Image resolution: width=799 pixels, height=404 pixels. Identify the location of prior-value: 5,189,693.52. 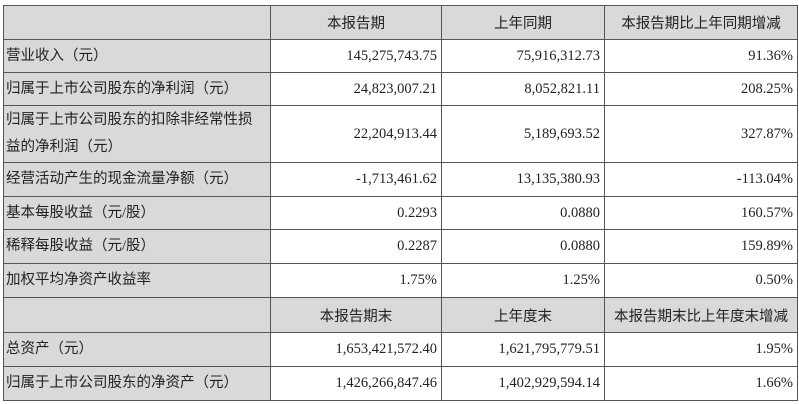
(523, 134).